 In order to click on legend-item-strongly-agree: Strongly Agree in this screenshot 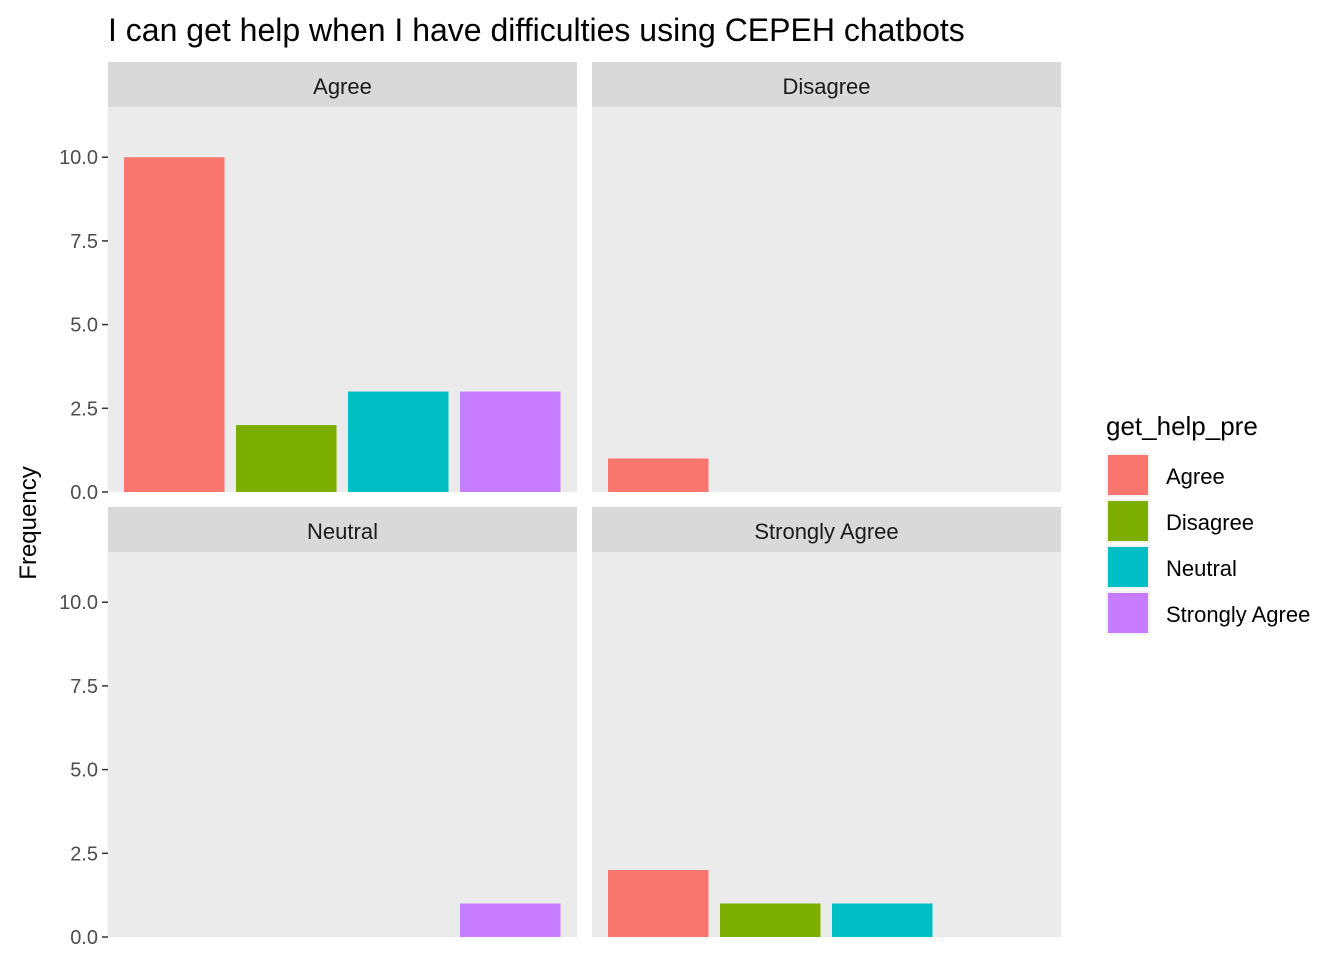, I will do `click(1208, 613)`.